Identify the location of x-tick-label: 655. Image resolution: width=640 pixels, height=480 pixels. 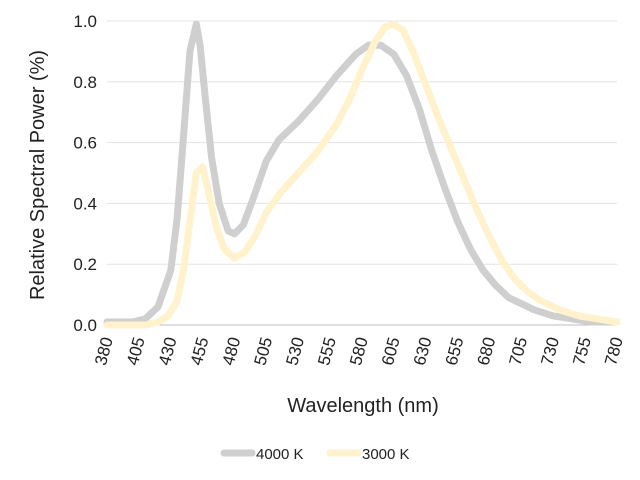
(455, 351).